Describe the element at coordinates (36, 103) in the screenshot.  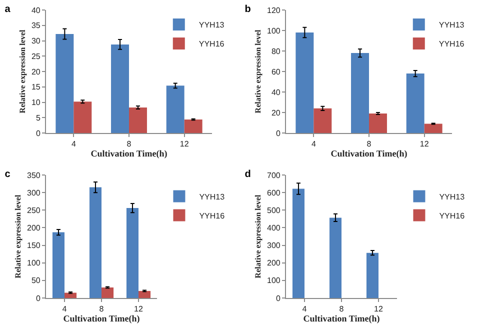
I see `y-tick-label: 10` at that location.